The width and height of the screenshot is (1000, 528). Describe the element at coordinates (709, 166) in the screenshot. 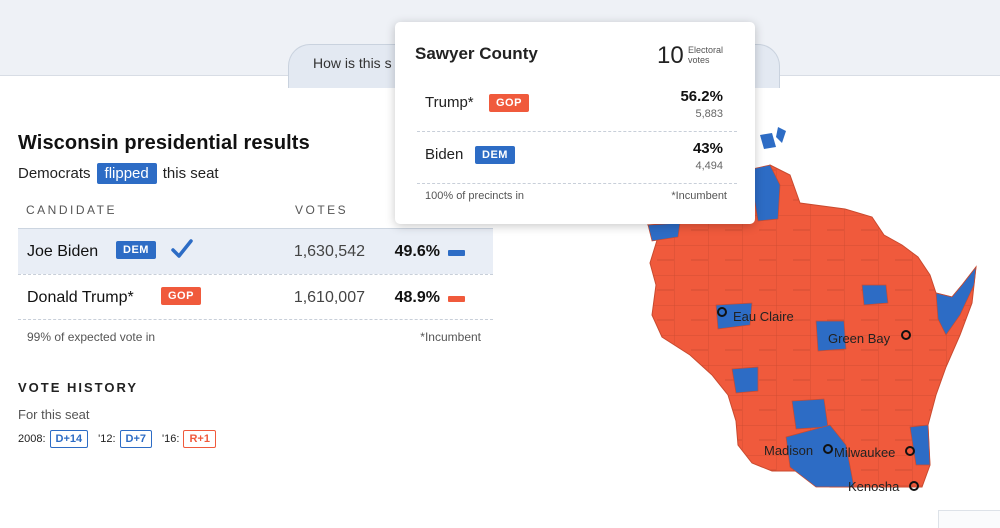

I see `tooltip-votes: 4,494` at that location.